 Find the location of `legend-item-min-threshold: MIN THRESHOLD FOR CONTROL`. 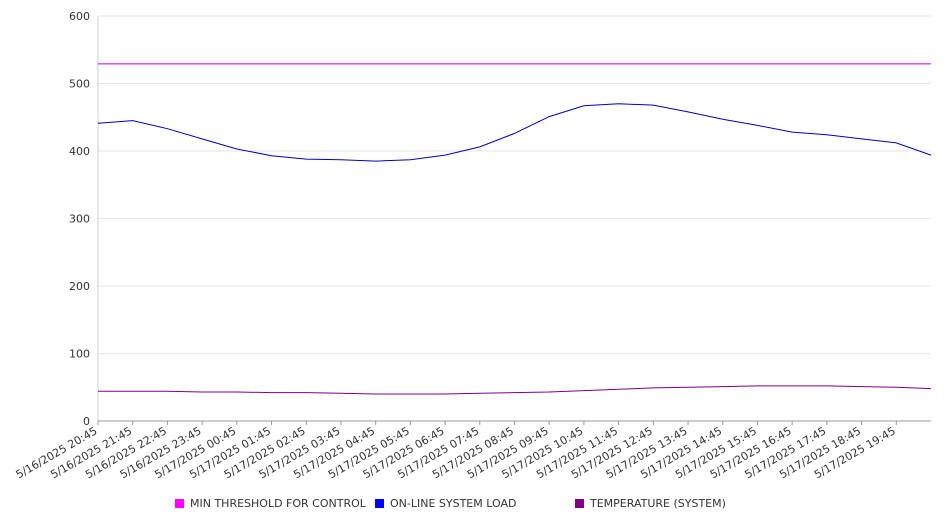

legend-item-min-threshold: MIN THRESHOLD FOR CONTROL is located at coordinates (270, 503).